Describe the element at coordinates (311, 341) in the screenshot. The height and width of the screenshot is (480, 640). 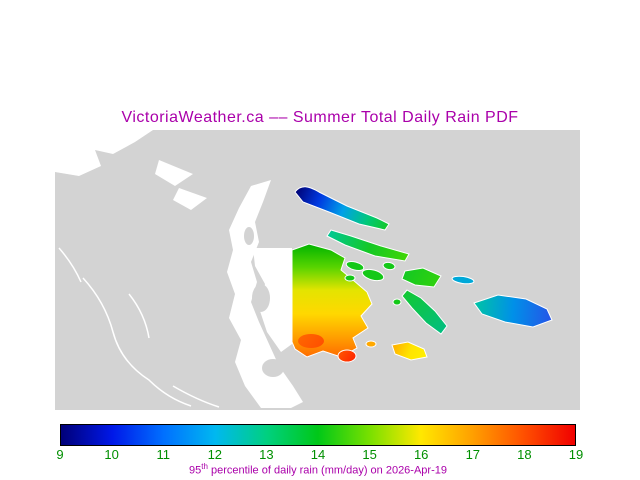
I see `saltspring-hotspot` at that location.